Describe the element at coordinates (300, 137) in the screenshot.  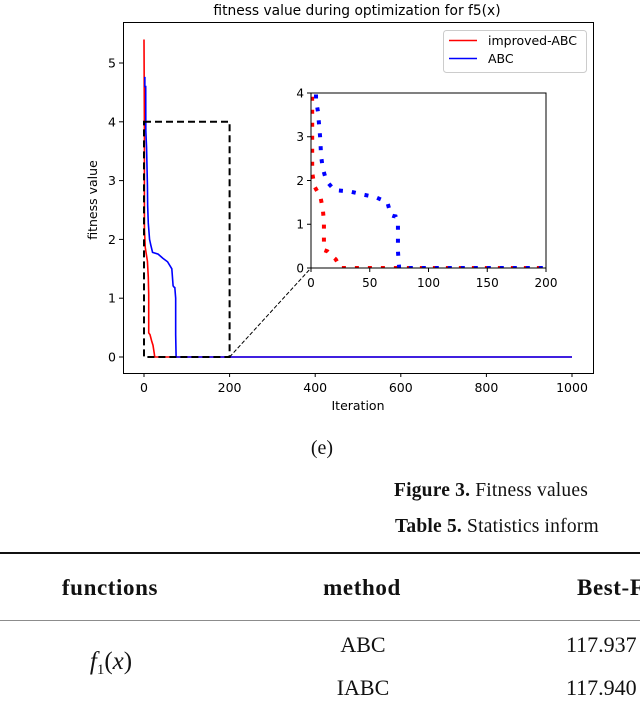
I see `inset-y-tick-label: 3` at that location.